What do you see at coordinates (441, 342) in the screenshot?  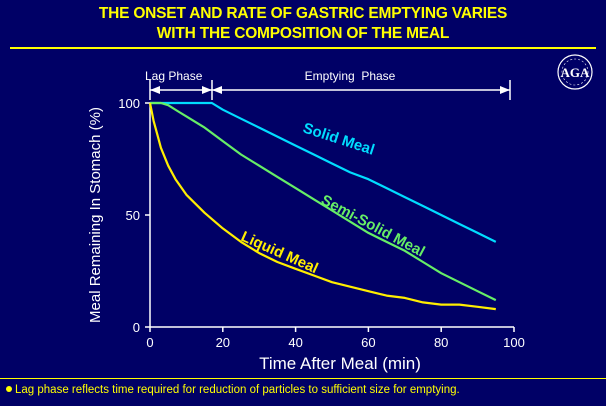 I see `x-tick-label-80: 80` at bounding box center [441, 342].